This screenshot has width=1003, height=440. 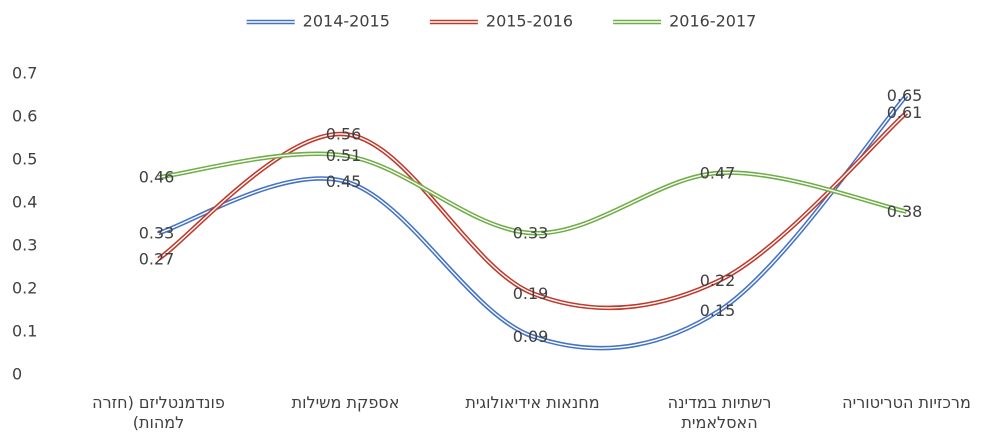 I want to click on y-tick-label: 0, so click(x=17, y=374).